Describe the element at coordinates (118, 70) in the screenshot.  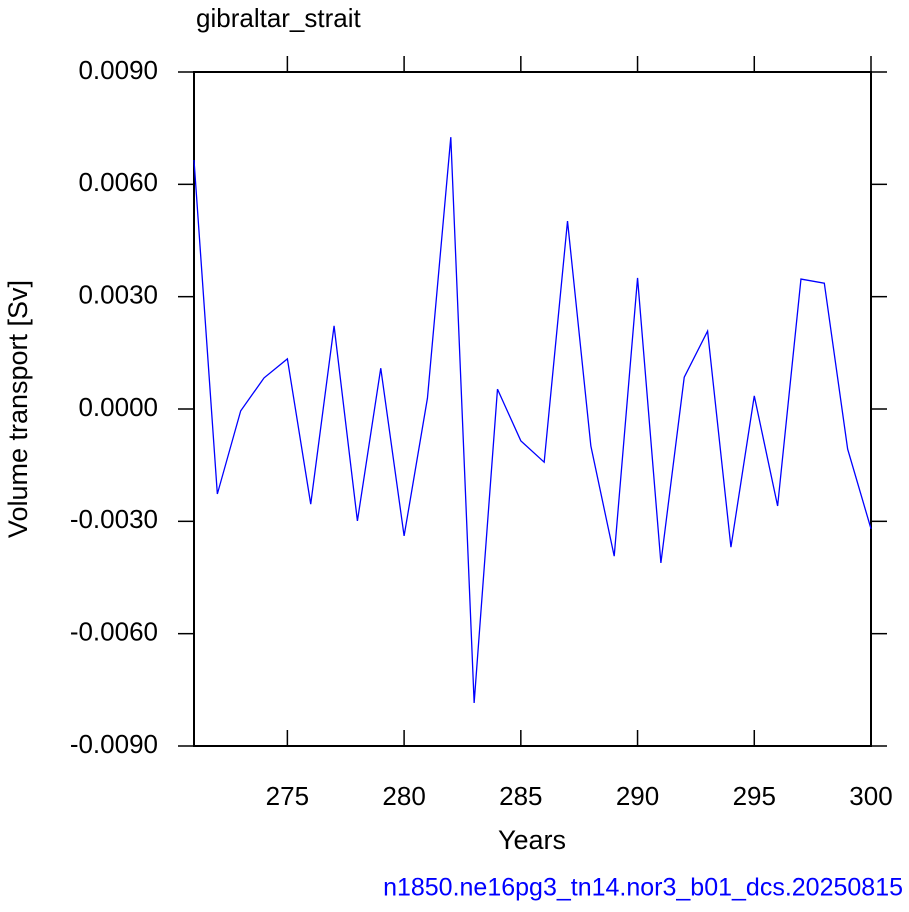
I see `y-tick-label: 0.0090` at that location.